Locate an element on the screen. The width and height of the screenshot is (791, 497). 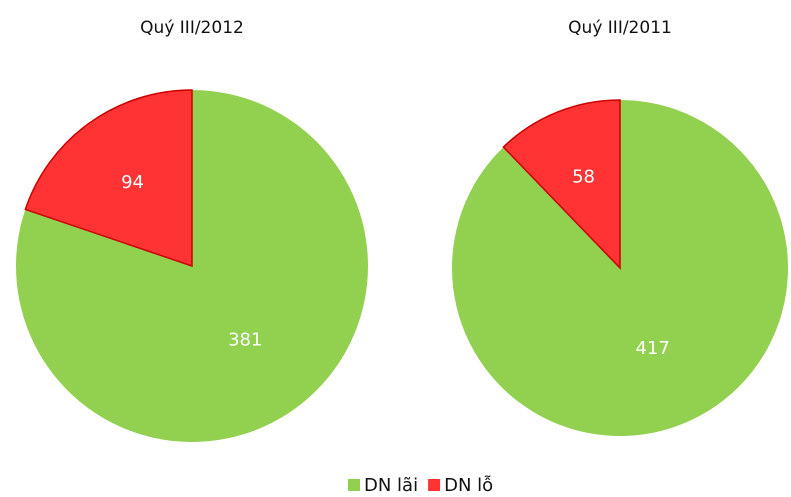
data-label: 94 is located at coordinates (132, 182).